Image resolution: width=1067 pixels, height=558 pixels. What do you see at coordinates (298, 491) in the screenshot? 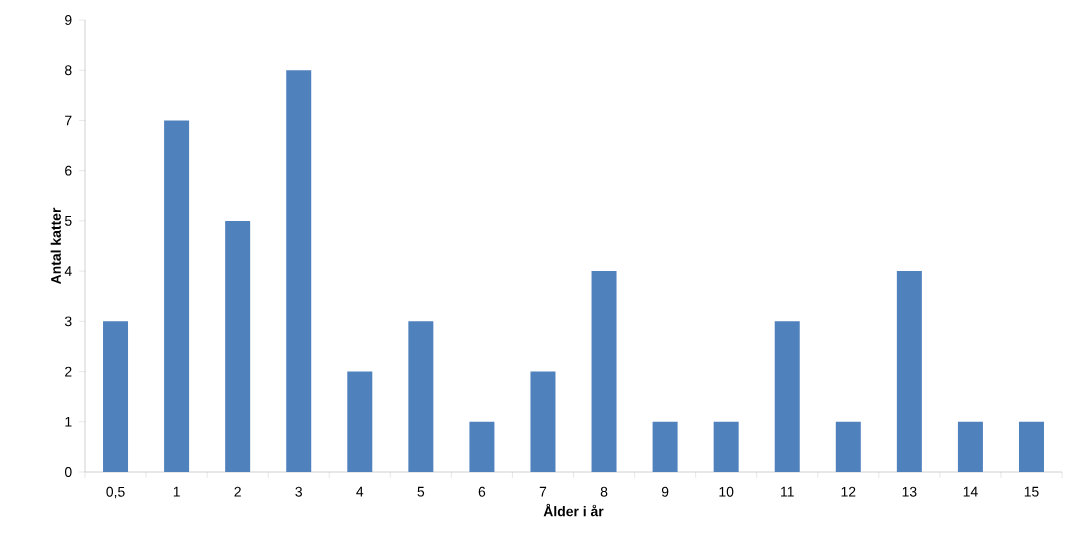
I see `x-tick-label: 3` at bounding box center [298, 491].